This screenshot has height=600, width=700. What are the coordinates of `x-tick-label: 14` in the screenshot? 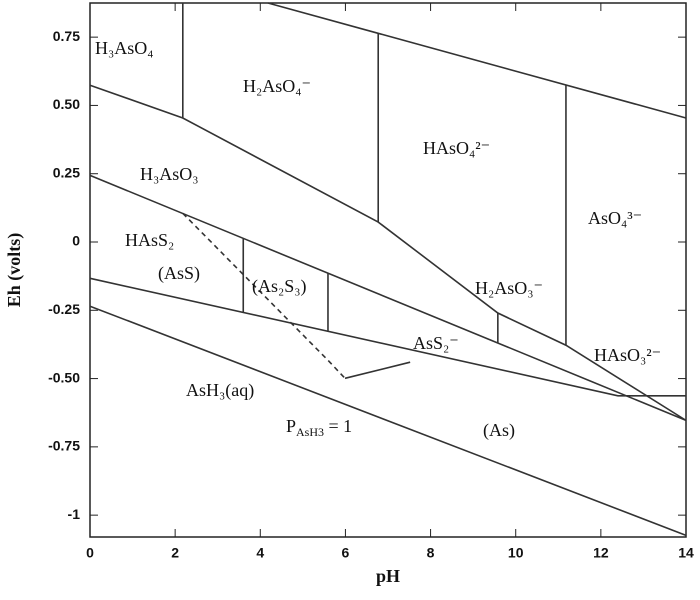 It's located at (686, 553).